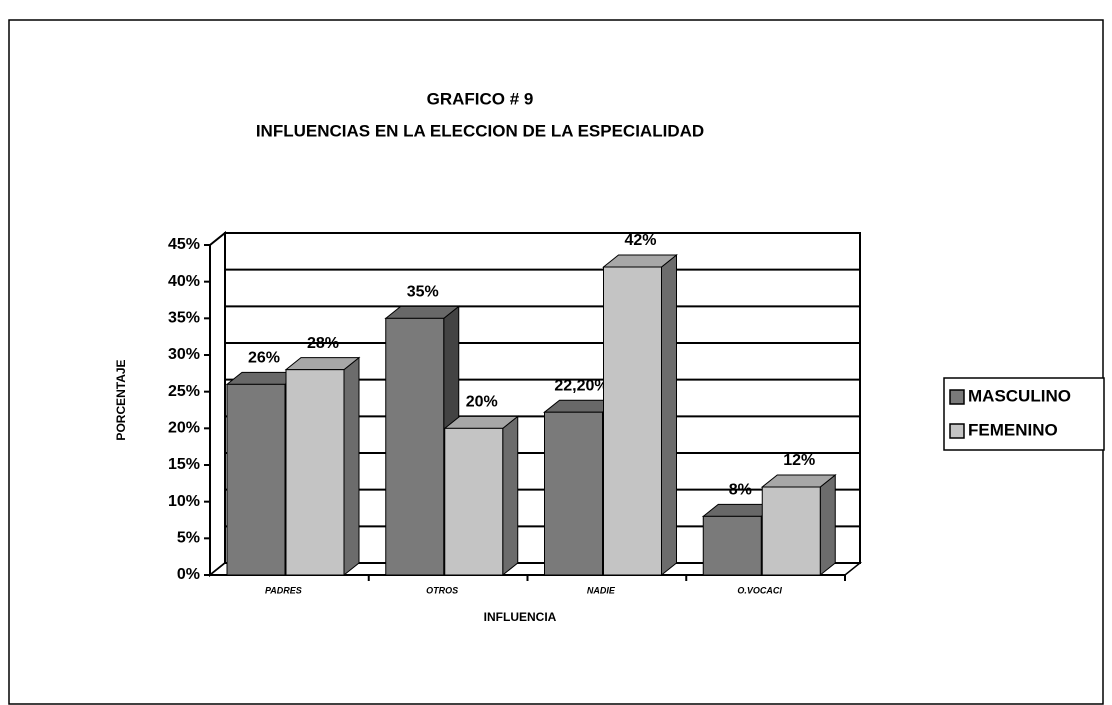  Describe the element at coordinates (482, 402) in the screenshot. I see `value-label: 20%` at that location.